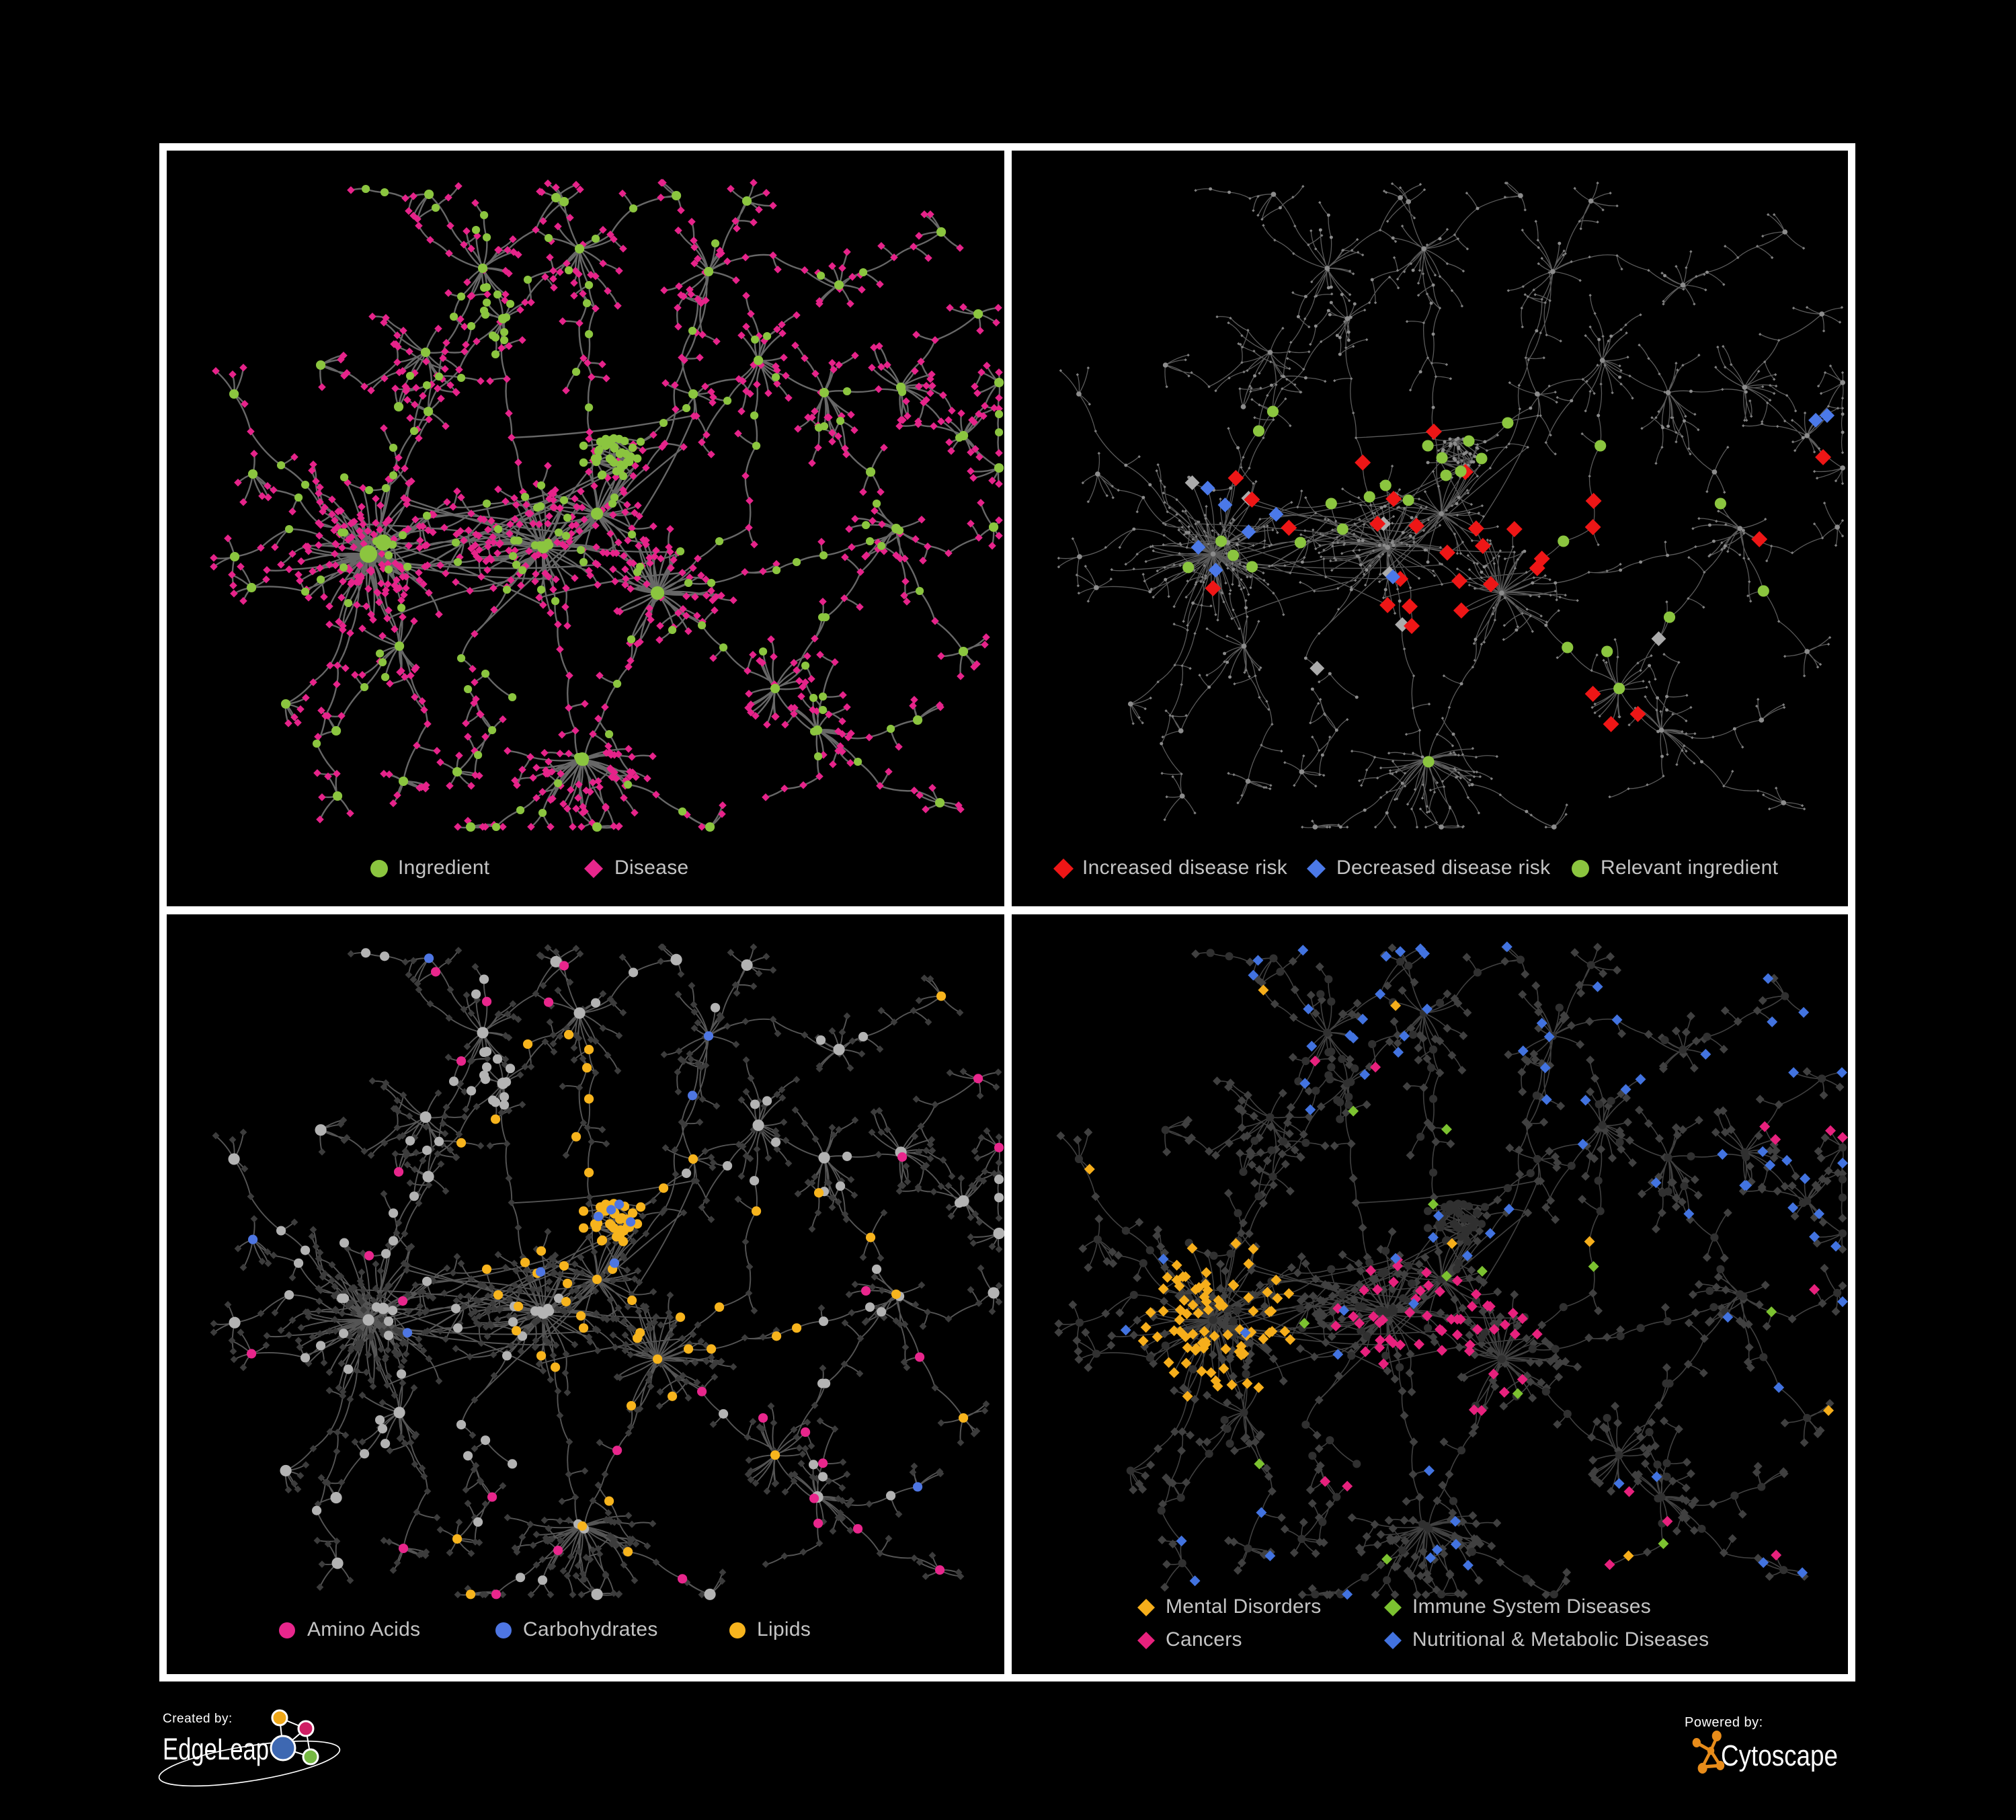  What do you see at coordinates (216, 1749) in the screenshot?
I see `svg-text: EdgeLeap` at bounding box center [216, 1749].